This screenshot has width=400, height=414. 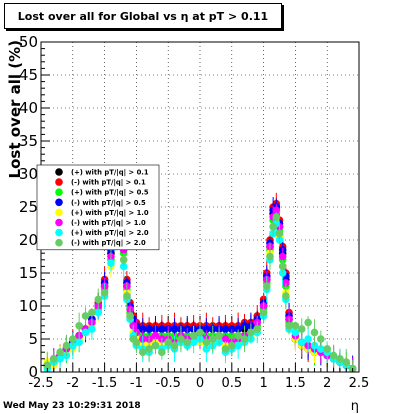 I want to click on legend-entry-label: (-) with pT/|q| > 0.5, so click(x=108, y=203).